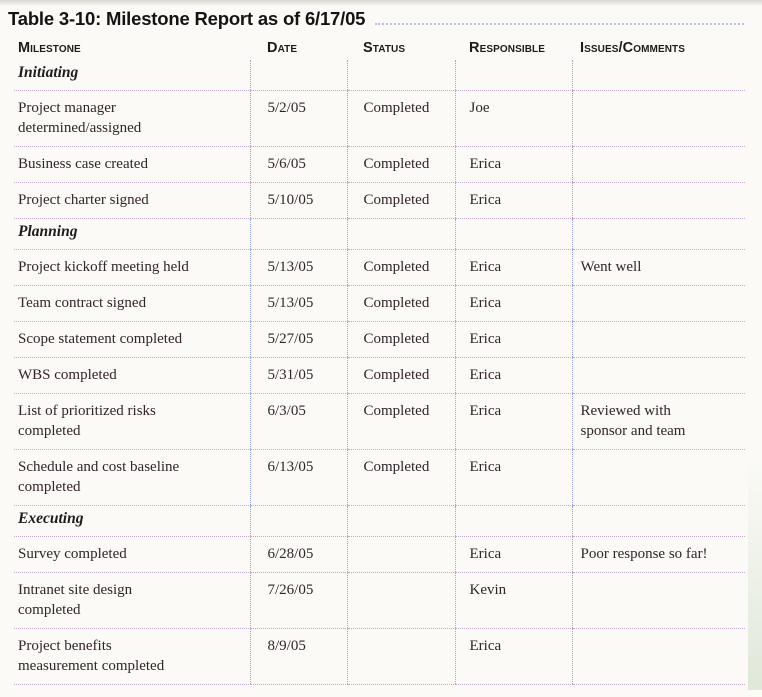 Image resolution: width=762 pixels, height=697 pixels. Describe the element at coordinates (132, 600) in the screenshot. I see `cell-milestone: Intranet site design completed` at that location.